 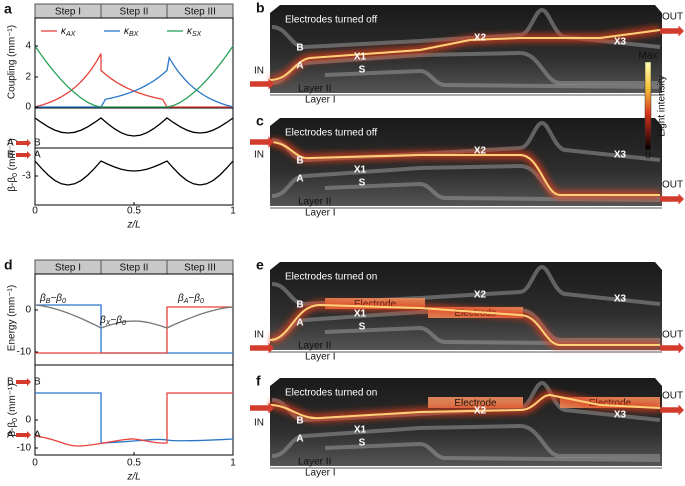 I want to click on y-axis-label-part: (mm⁻¹), so click(x=12, y=400).